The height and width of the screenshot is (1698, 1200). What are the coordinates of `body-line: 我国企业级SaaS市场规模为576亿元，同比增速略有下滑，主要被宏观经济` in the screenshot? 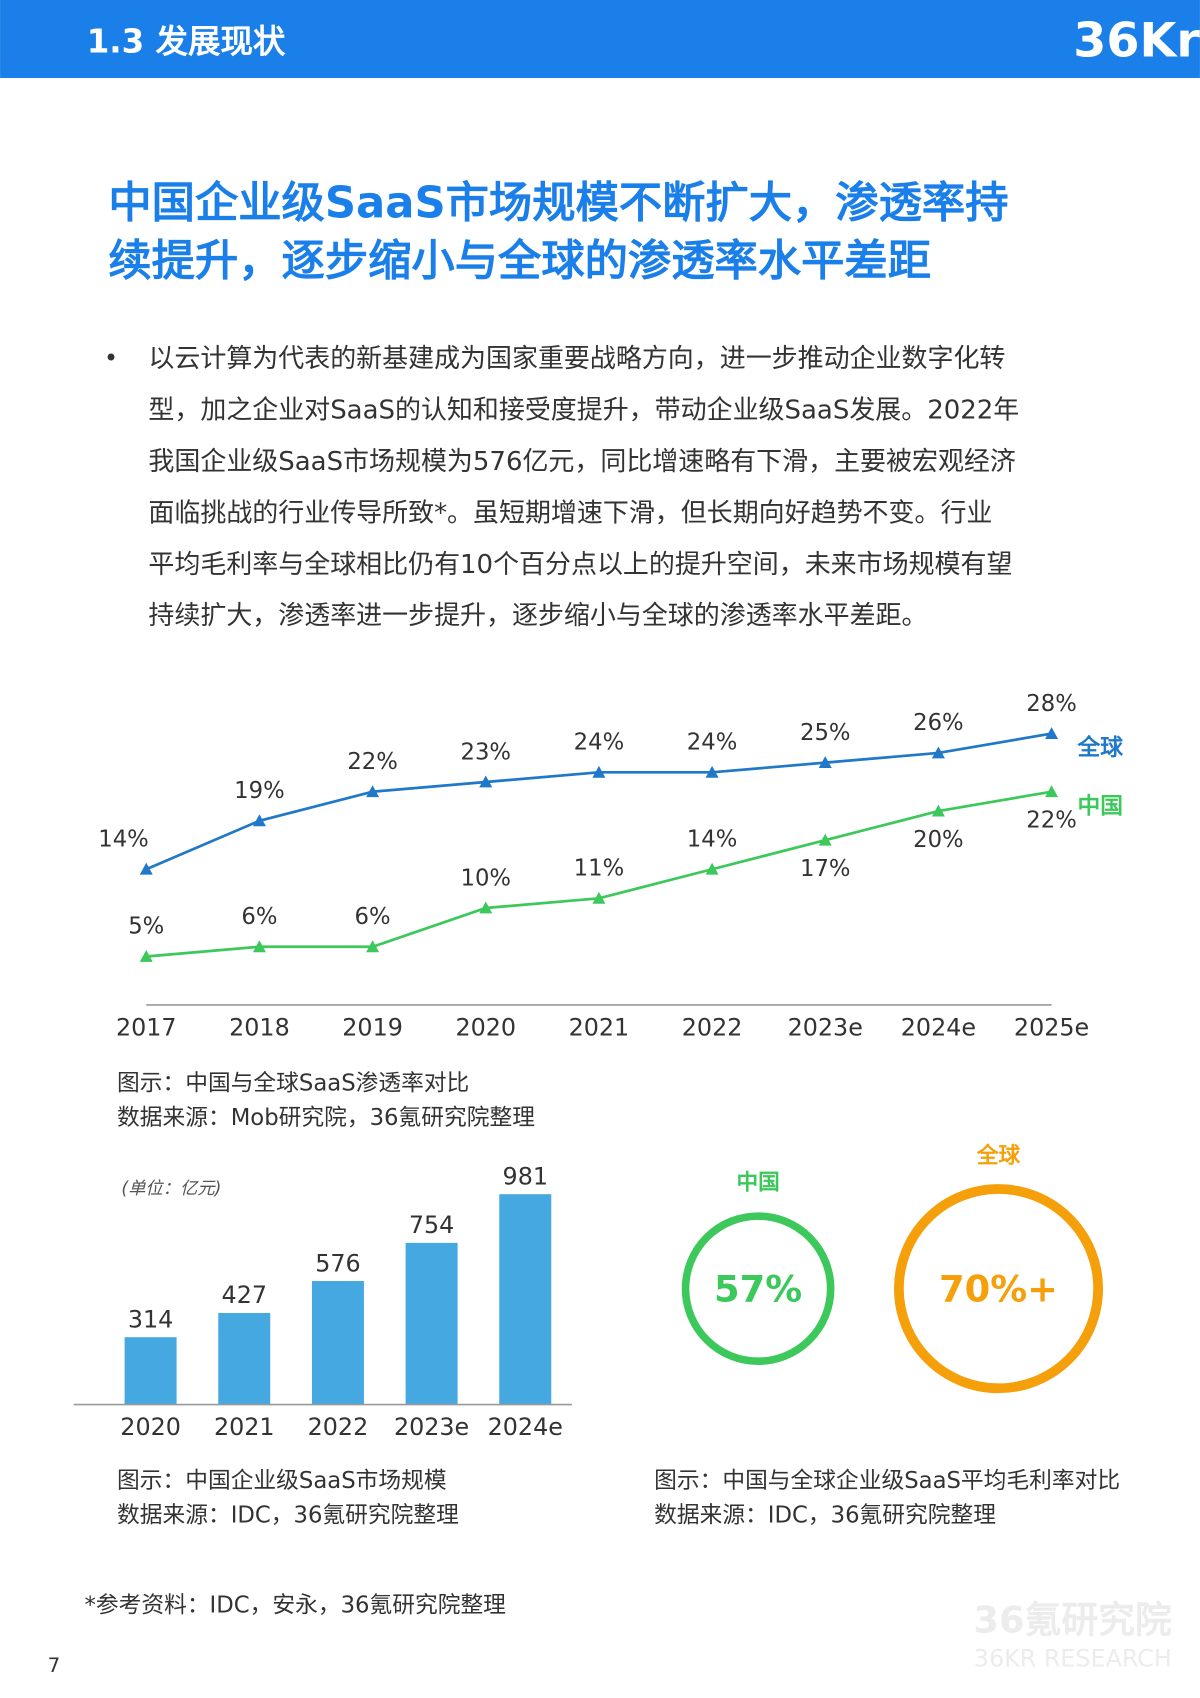 It's located at (581, 462).